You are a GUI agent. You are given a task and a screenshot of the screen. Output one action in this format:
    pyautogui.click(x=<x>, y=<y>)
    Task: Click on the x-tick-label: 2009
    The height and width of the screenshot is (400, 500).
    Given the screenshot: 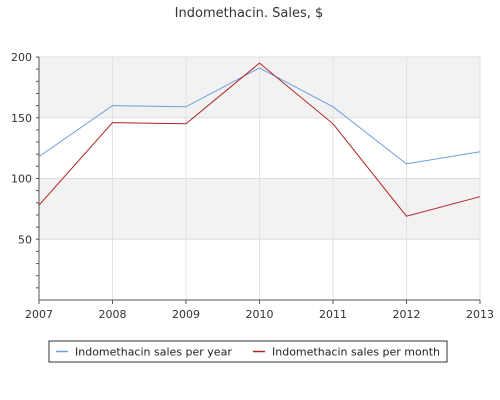 What is the action you would take?
    pyautogui.click(x=186, y=314)
    